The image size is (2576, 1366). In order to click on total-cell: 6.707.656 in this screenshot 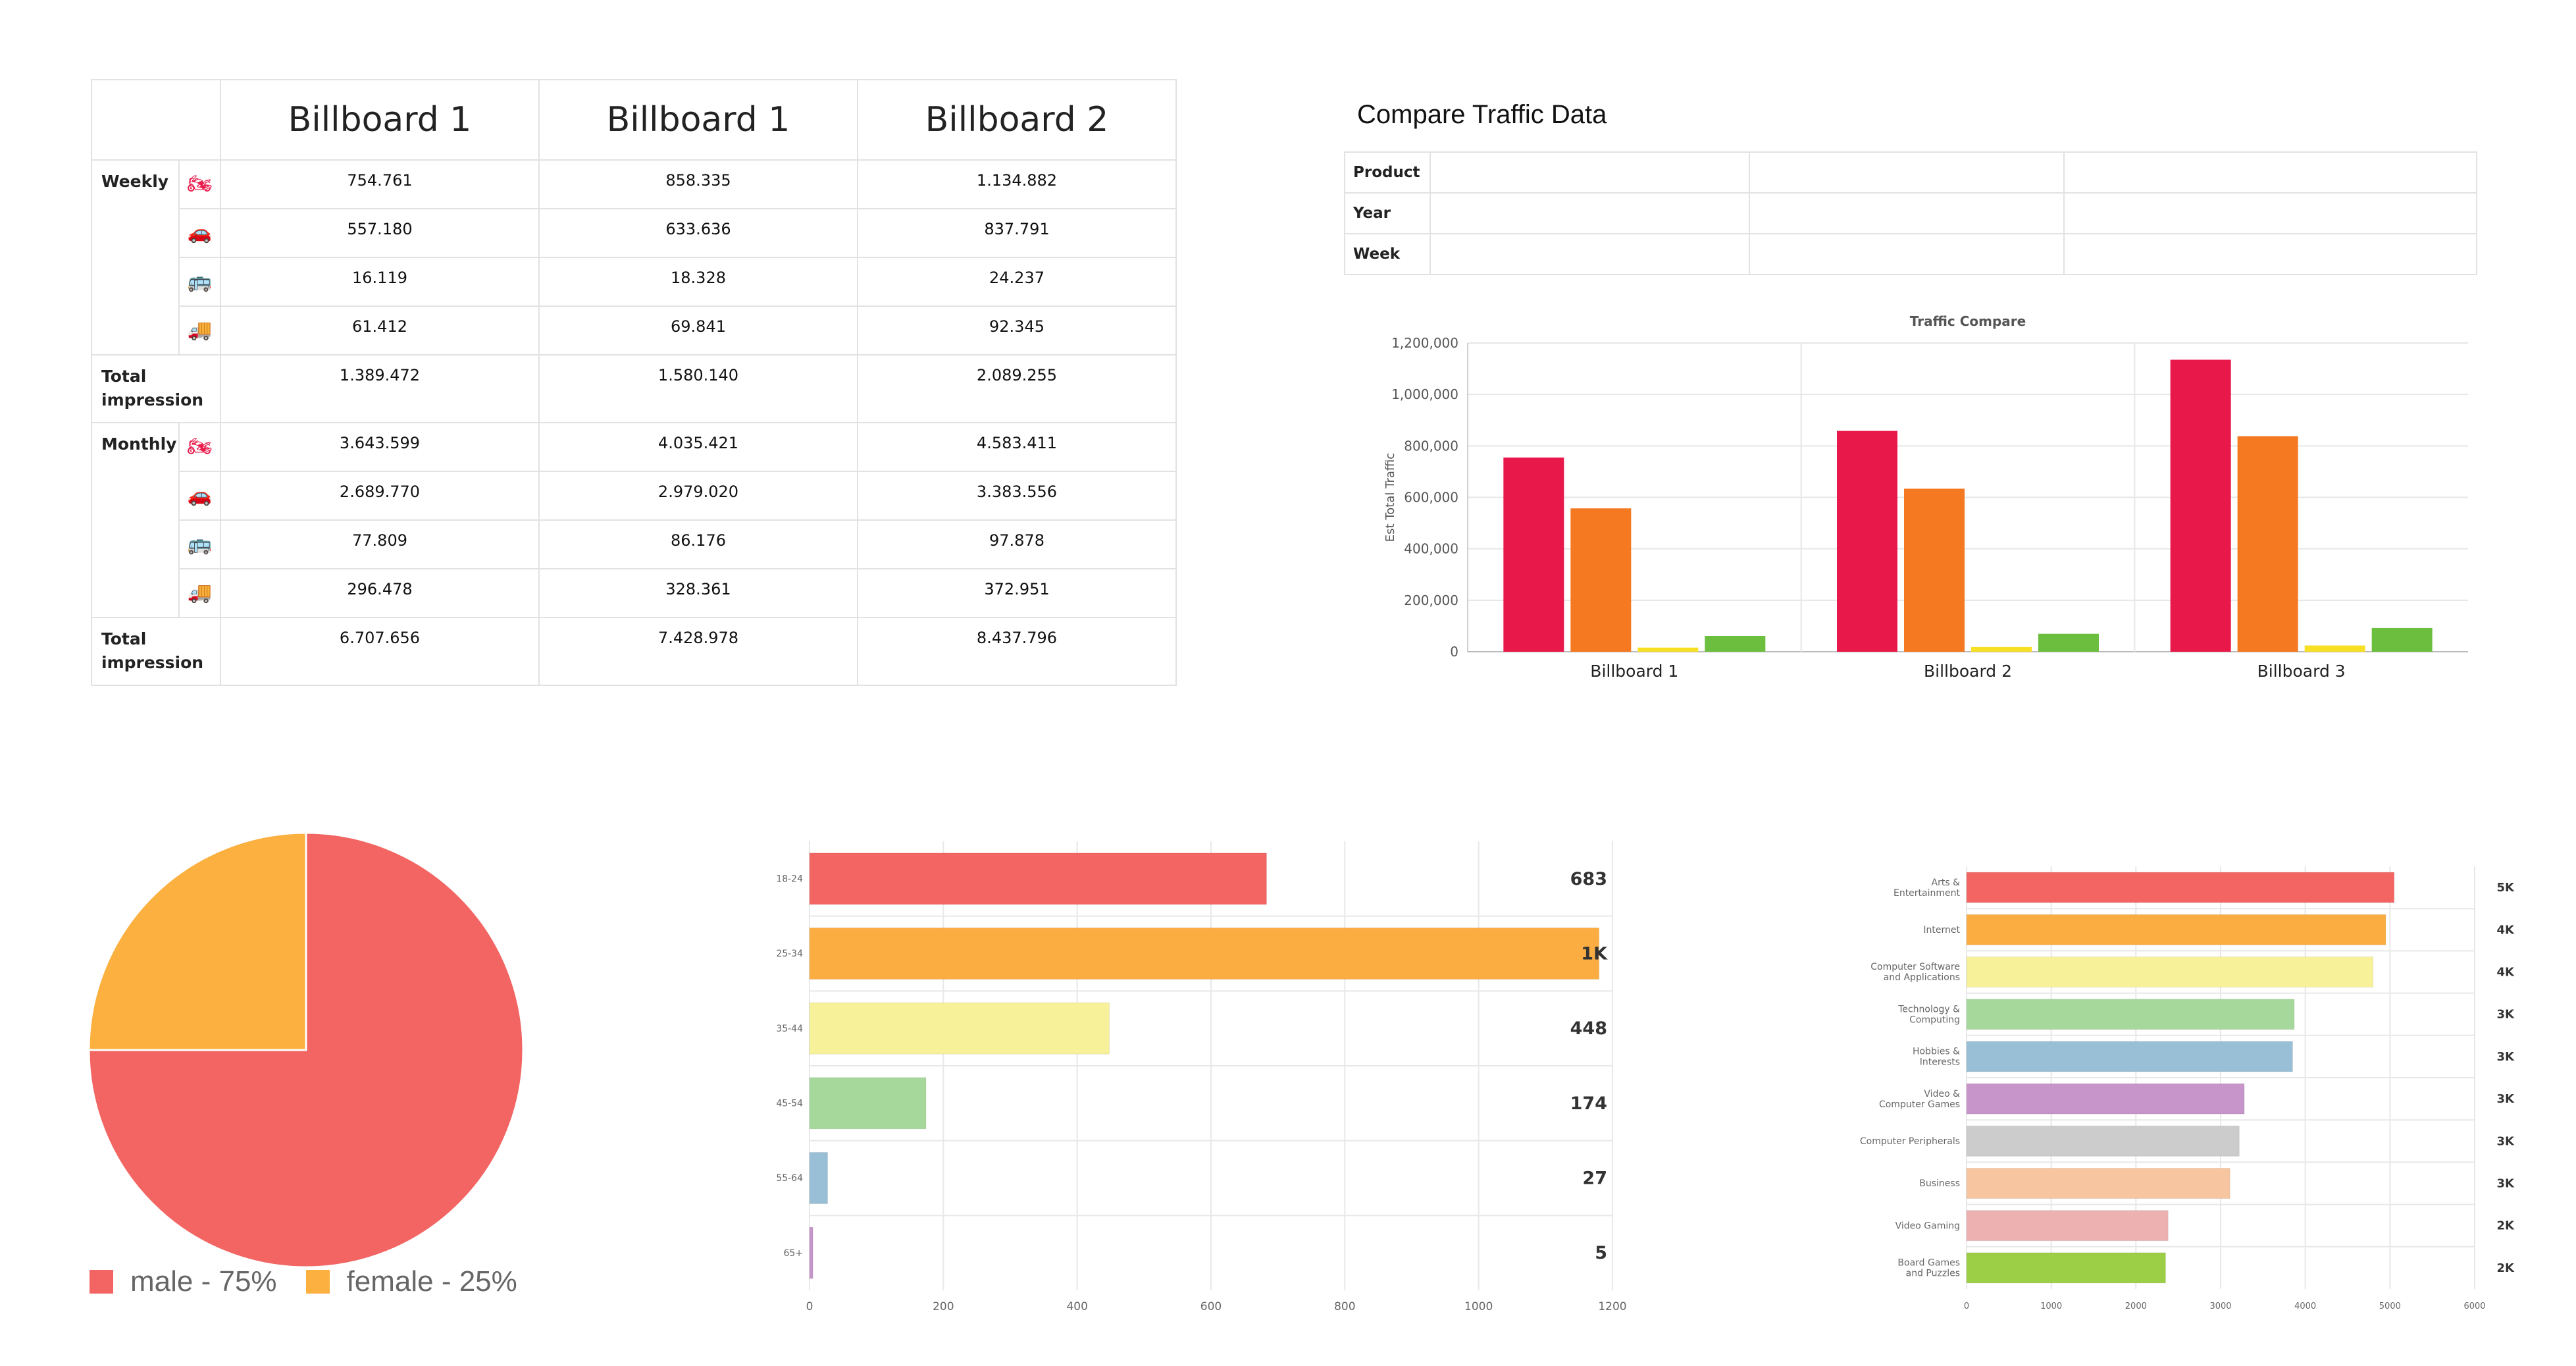, I will do `click(380, 651)`.